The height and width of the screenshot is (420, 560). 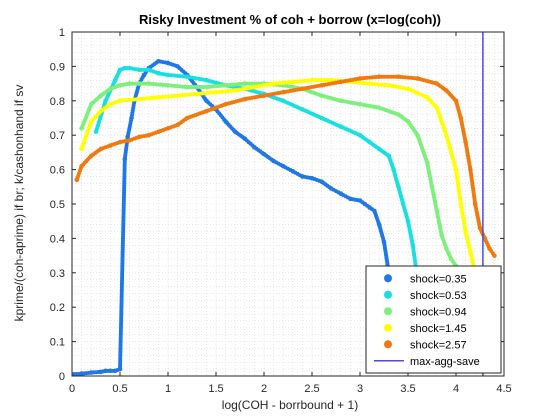 I want to click on legend-item: max-agg-save, so click(x=427, y=362).